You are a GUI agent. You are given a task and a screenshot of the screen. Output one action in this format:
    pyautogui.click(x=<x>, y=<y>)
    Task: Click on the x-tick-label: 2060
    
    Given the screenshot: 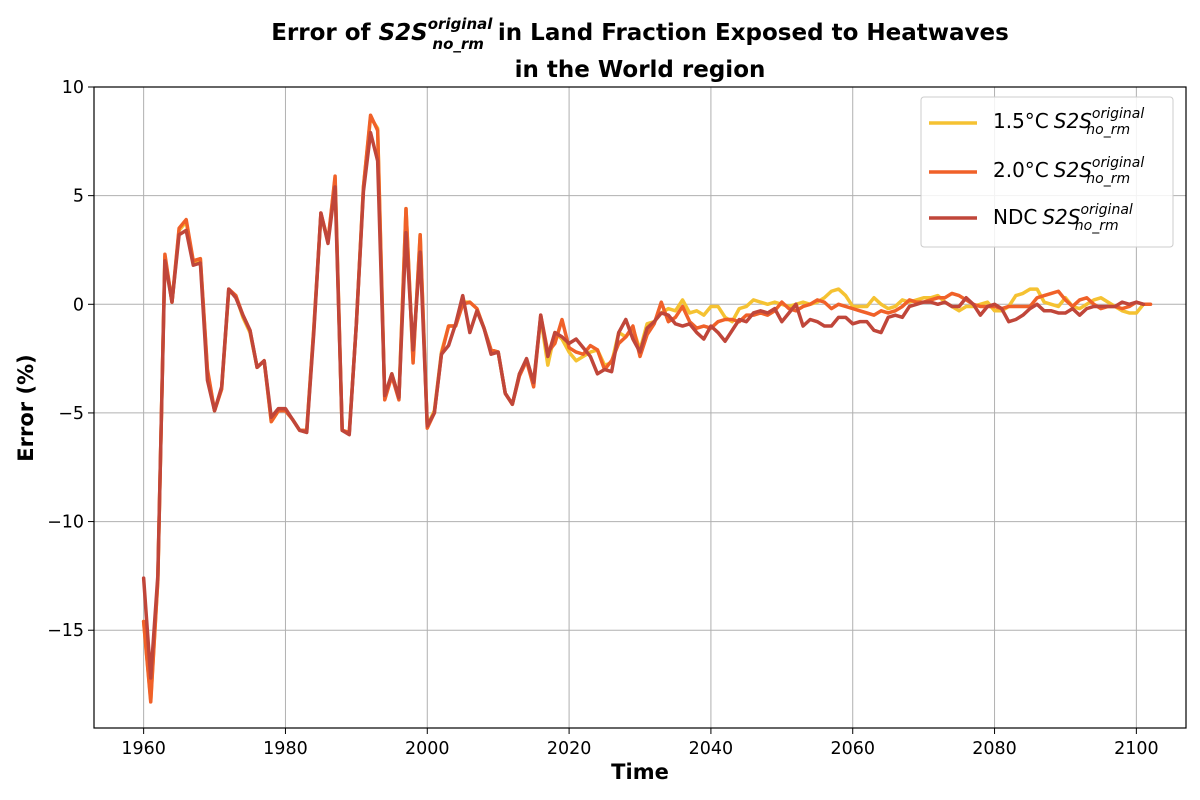 What is the action you would take?
    pyautogui.click(x=852, y=749)
    